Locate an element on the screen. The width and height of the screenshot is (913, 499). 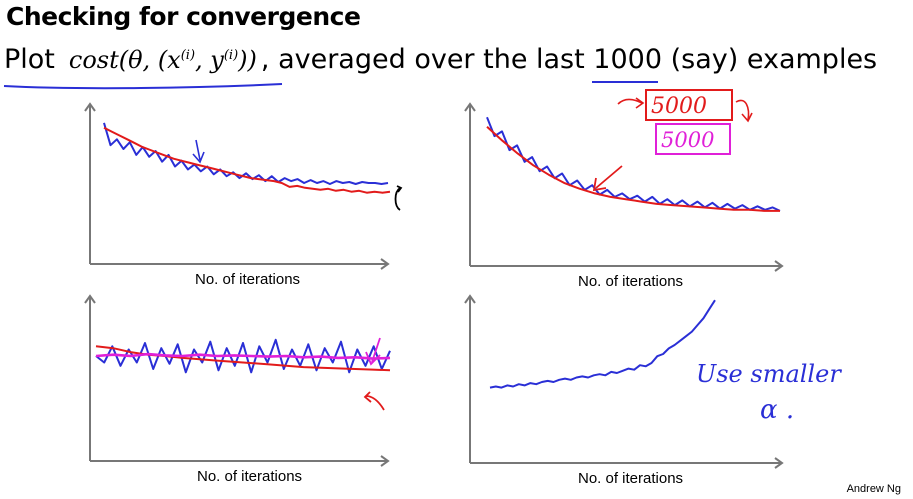
chart4-xlabel: No. of iterations is located at coordinates (630, 478).